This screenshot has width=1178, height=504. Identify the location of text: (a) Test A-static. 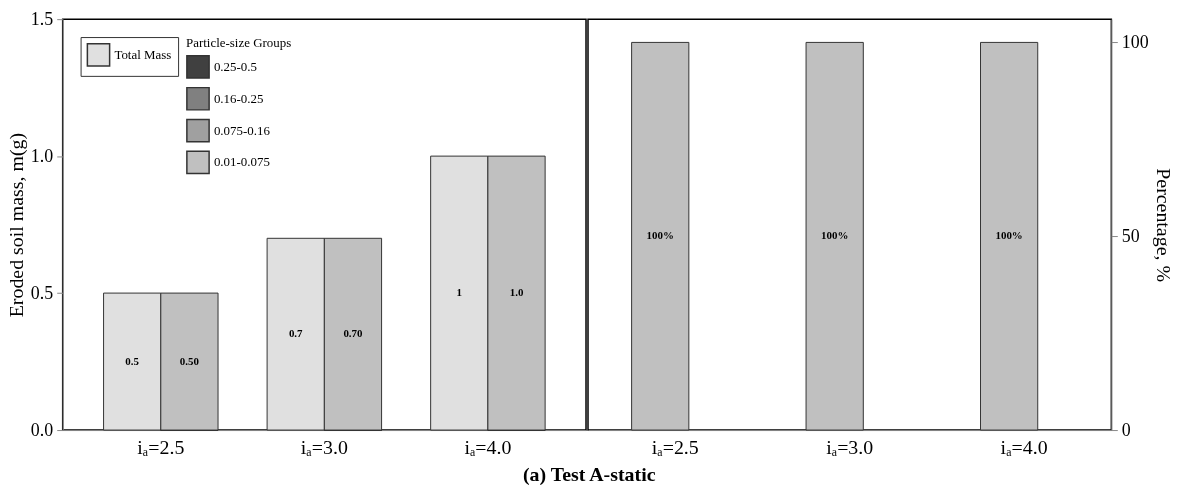
(589, 474).